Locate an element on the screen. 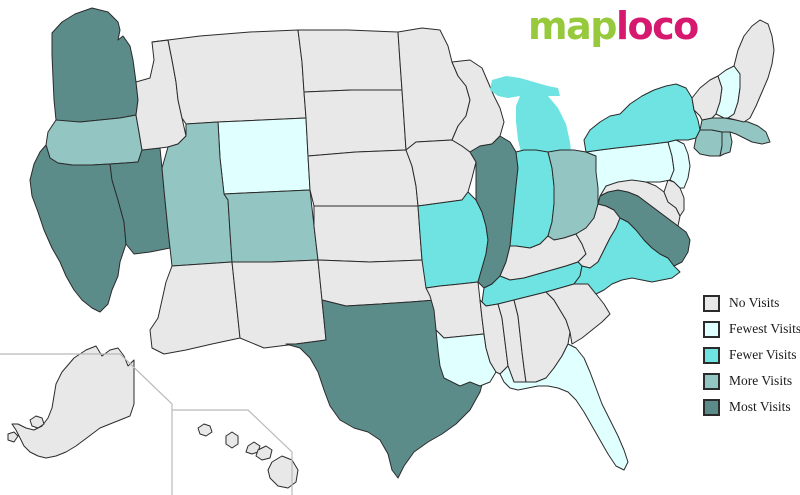  maploco-logo: map loco is located at coordinates (613, 26).